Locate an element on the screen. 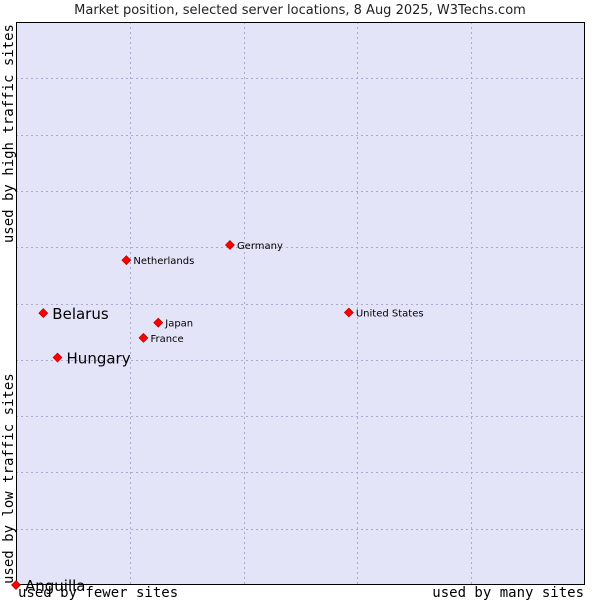 The image size is (600, 600). data-point-hungary is located at coordinates (57, 357).